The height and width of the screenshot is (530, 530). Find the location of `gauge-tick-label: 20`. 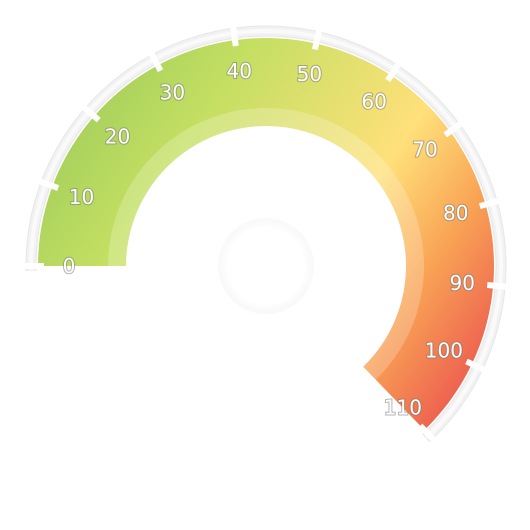

gauge-tick-label: 20 is located at coordinates (117, 137).